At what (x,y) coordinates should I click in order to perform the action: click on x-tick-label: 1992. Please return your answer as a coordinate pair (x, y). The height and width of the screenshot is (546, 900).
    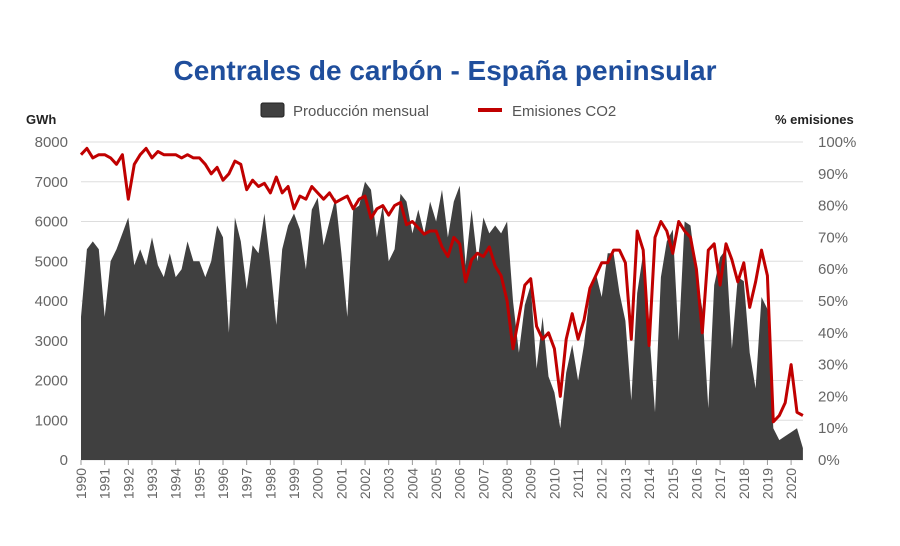
    Looking at the image, I should click on (128, 483).